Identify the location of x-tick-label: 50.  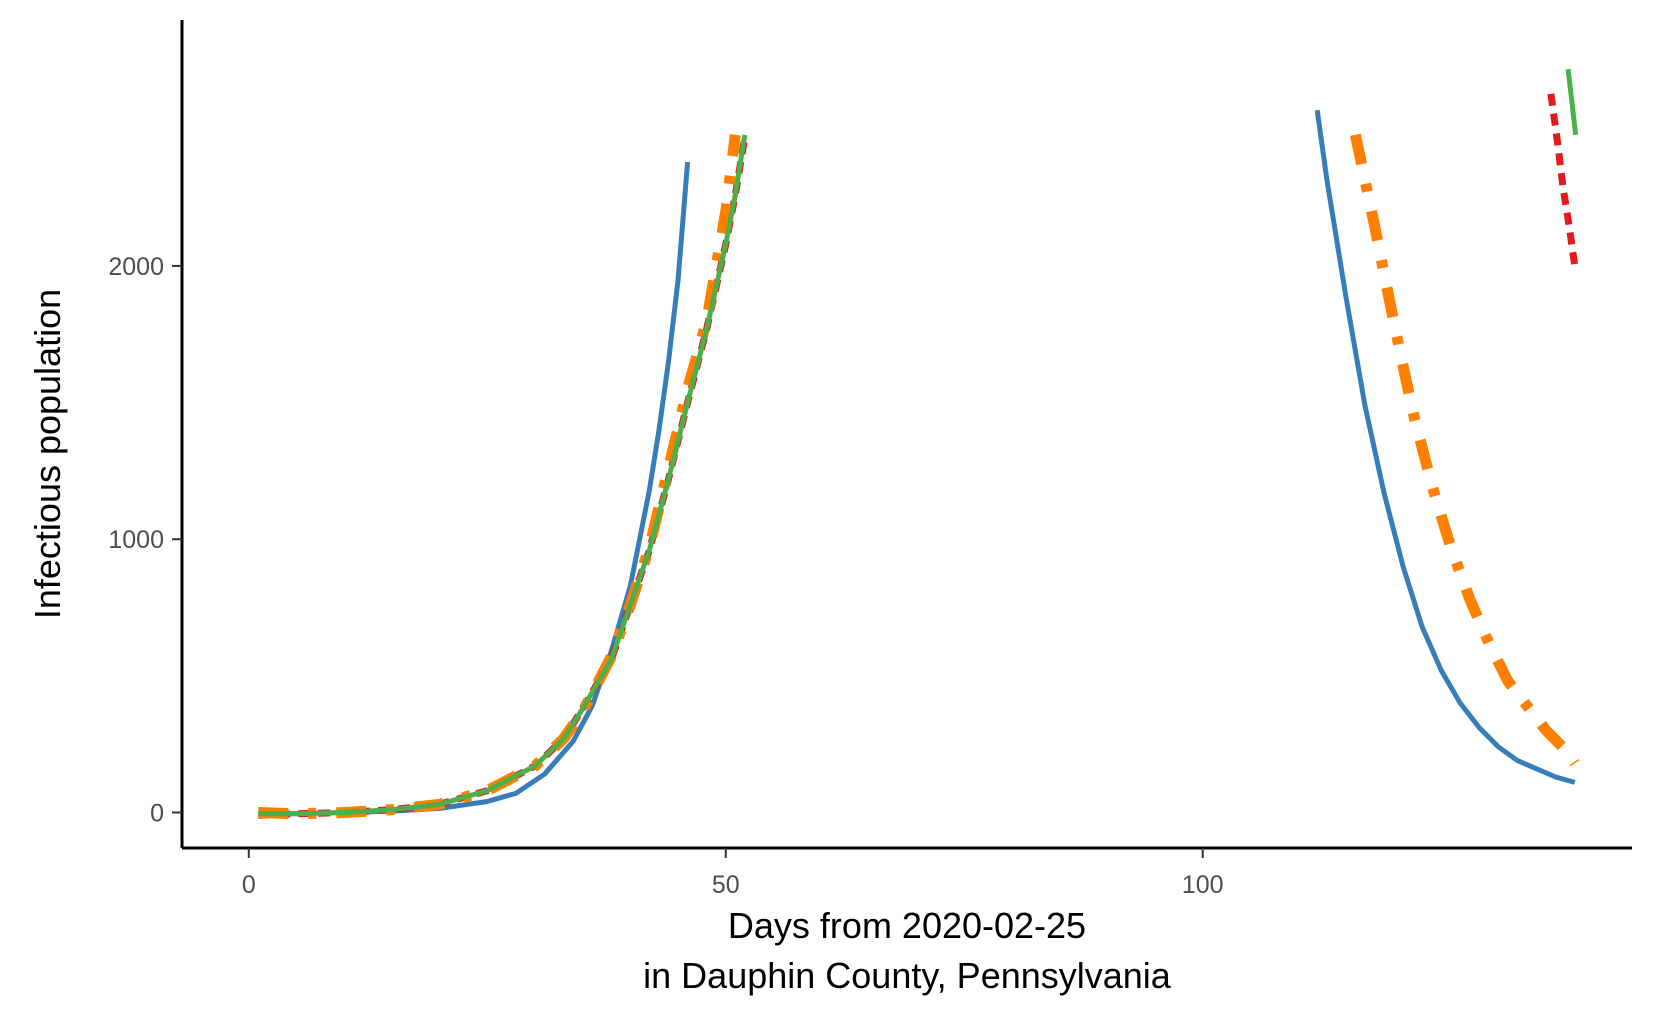
(726, 885).